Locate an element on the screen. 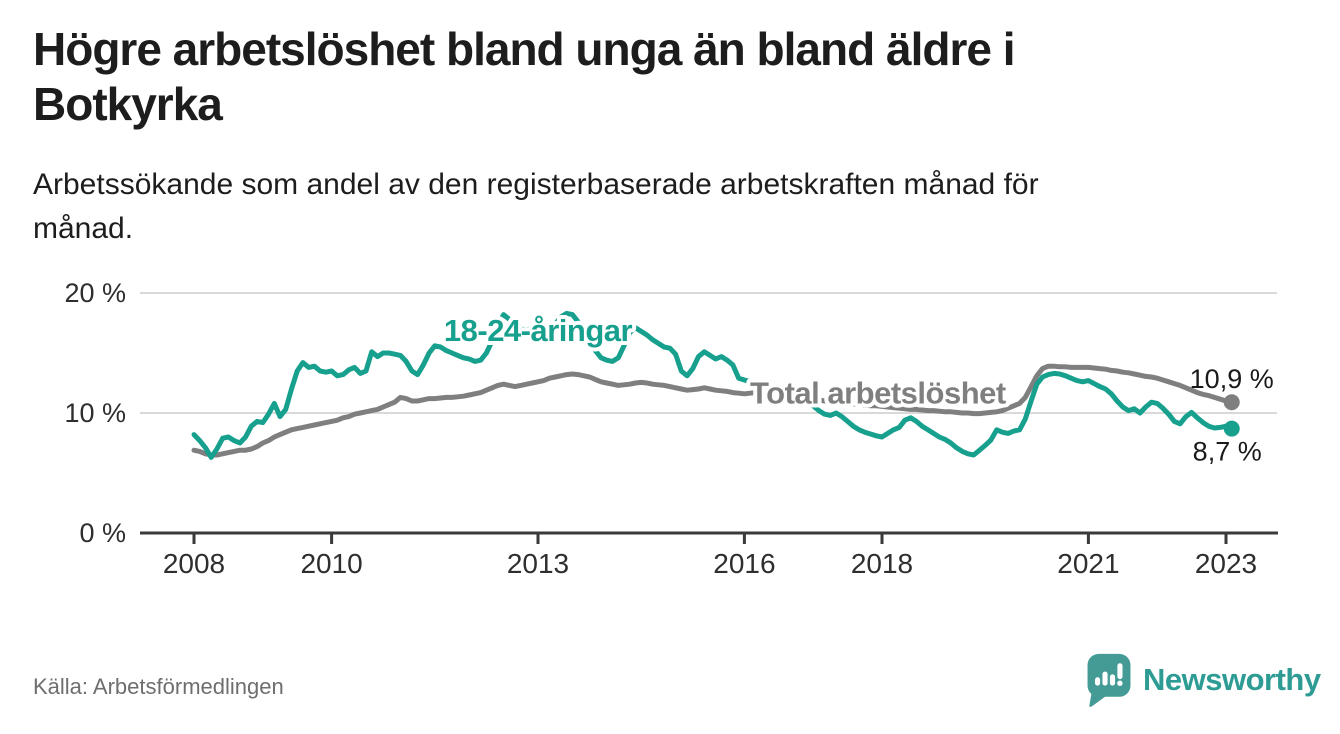  x-axis-label: 2008 is located at coordinates (194, 563).